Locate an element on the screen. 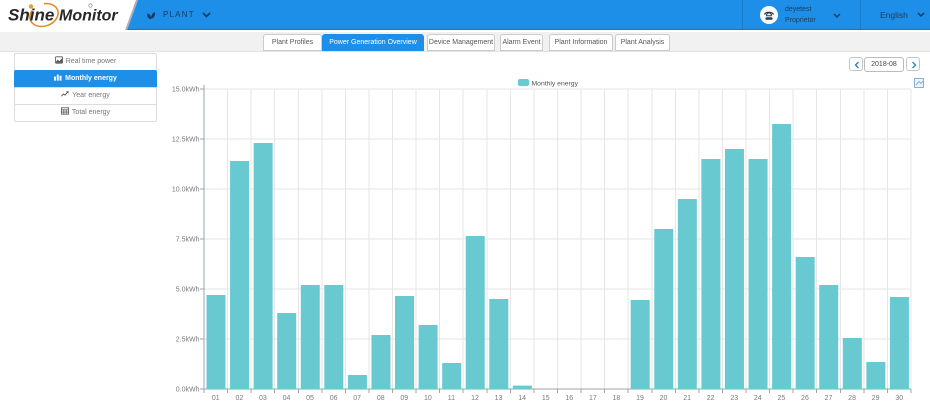 The image size is (930, 412). svg-text: 19 is located at coordinates (640, 398).